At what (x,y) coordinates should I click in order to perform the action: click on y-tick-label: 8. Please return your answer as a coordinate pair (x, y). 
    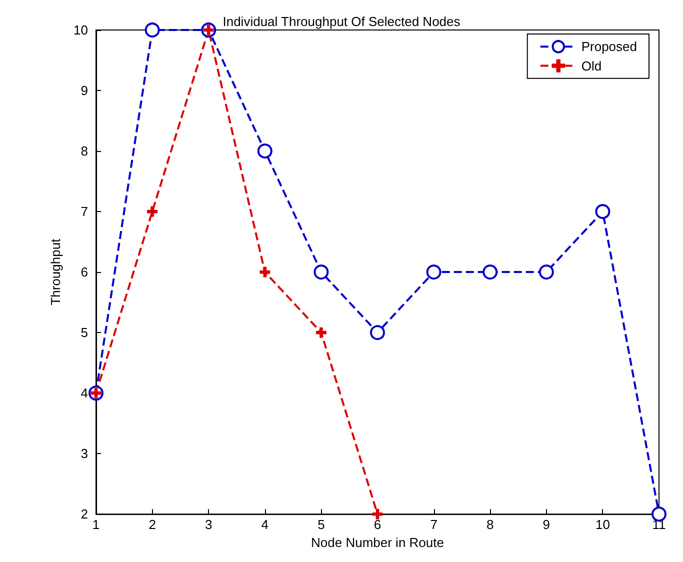
    Looking at the image, I should click on (84, 151).